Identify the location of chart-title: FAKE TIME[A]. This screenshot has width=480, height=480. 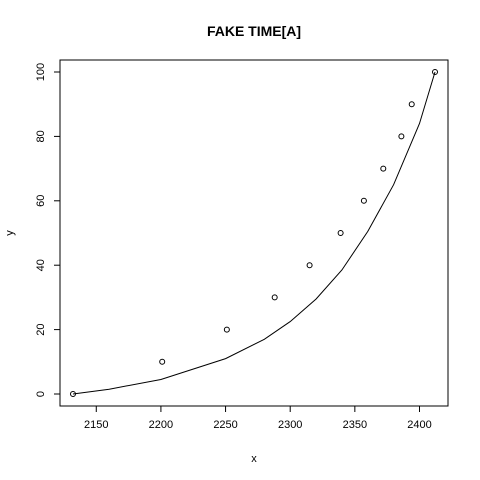
(254, 31).